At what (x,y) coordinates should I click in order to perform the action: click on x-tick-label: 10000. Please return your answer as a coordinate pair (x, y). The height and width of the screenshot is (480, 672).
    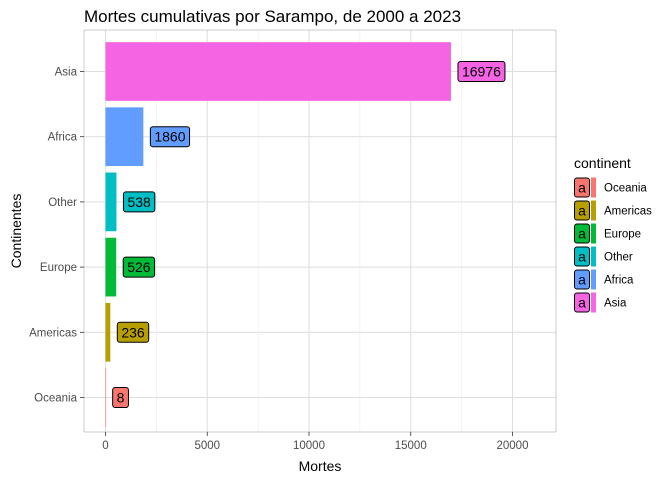
    Looking at the image, I should click on (309, 446).